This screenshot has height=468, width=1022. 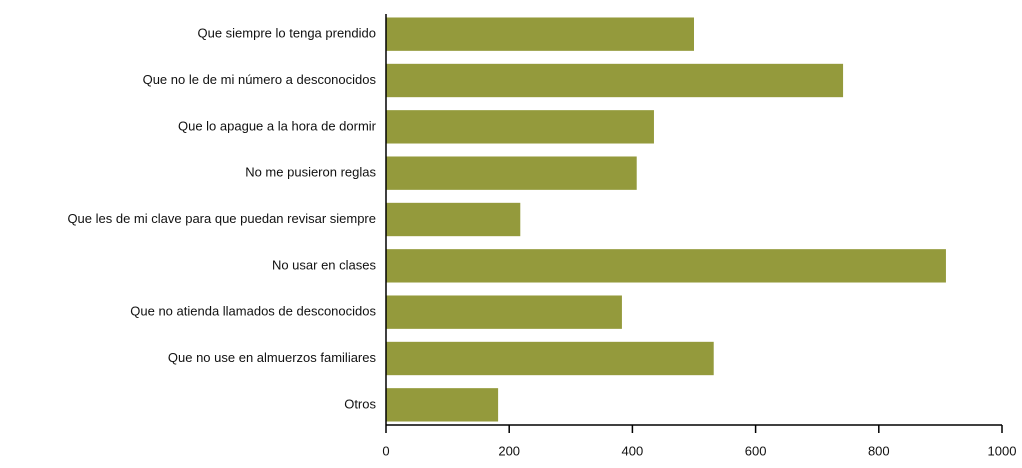 I want to click on x-tick-label: 600, so click(x=756, y=450).